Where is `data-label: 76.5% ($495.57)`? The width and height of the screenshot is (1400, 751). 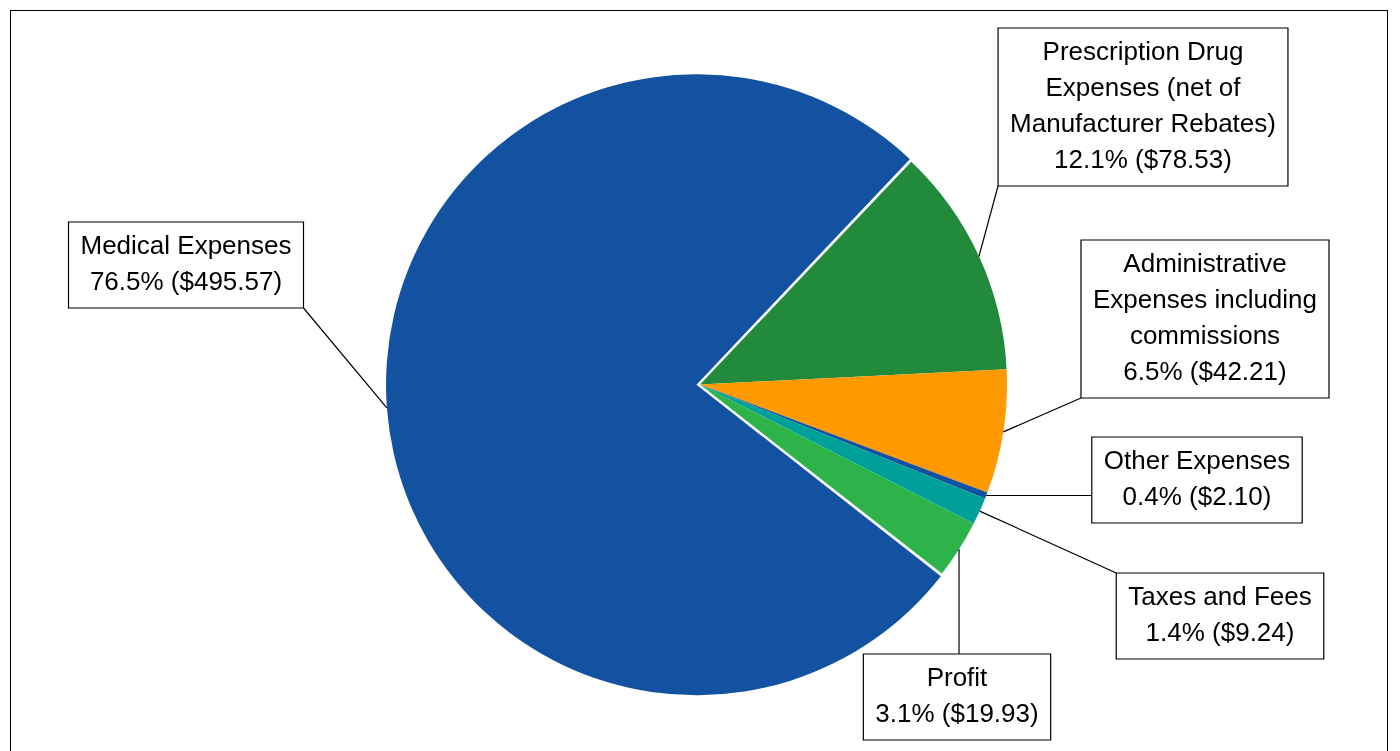
data-label: 76.5% ($495.57) is located at coordinates (186, 281).